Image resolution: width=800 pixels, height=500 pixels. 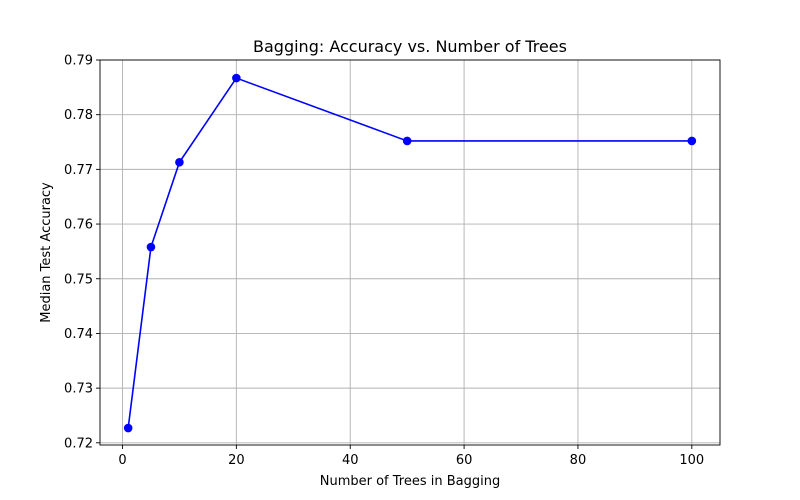 What do you see at coordinates (78, 170) in the screenshot?
I see `y-tick-label: 0.77` at bounding box center [78, 170].